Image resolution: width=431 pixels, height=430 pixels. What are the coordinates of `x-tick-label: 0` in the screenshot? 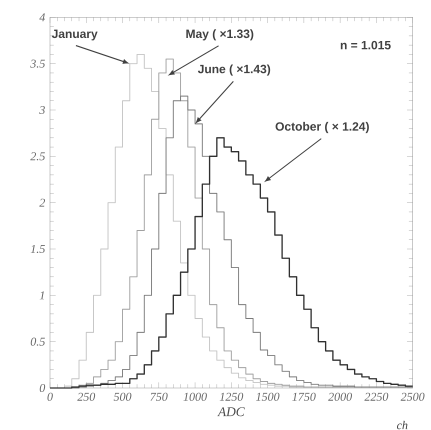 It's located at (50, 396).